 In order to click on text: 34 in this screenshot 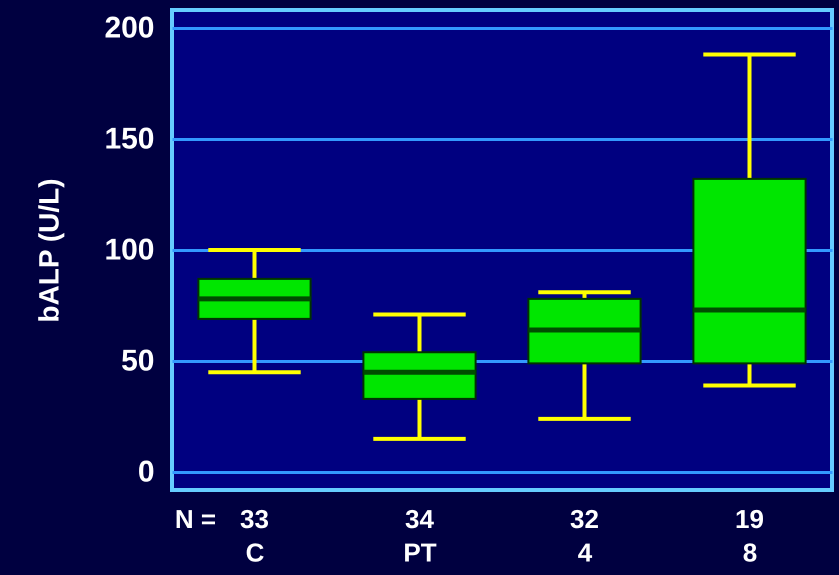, I will do `click(419, 519)`.